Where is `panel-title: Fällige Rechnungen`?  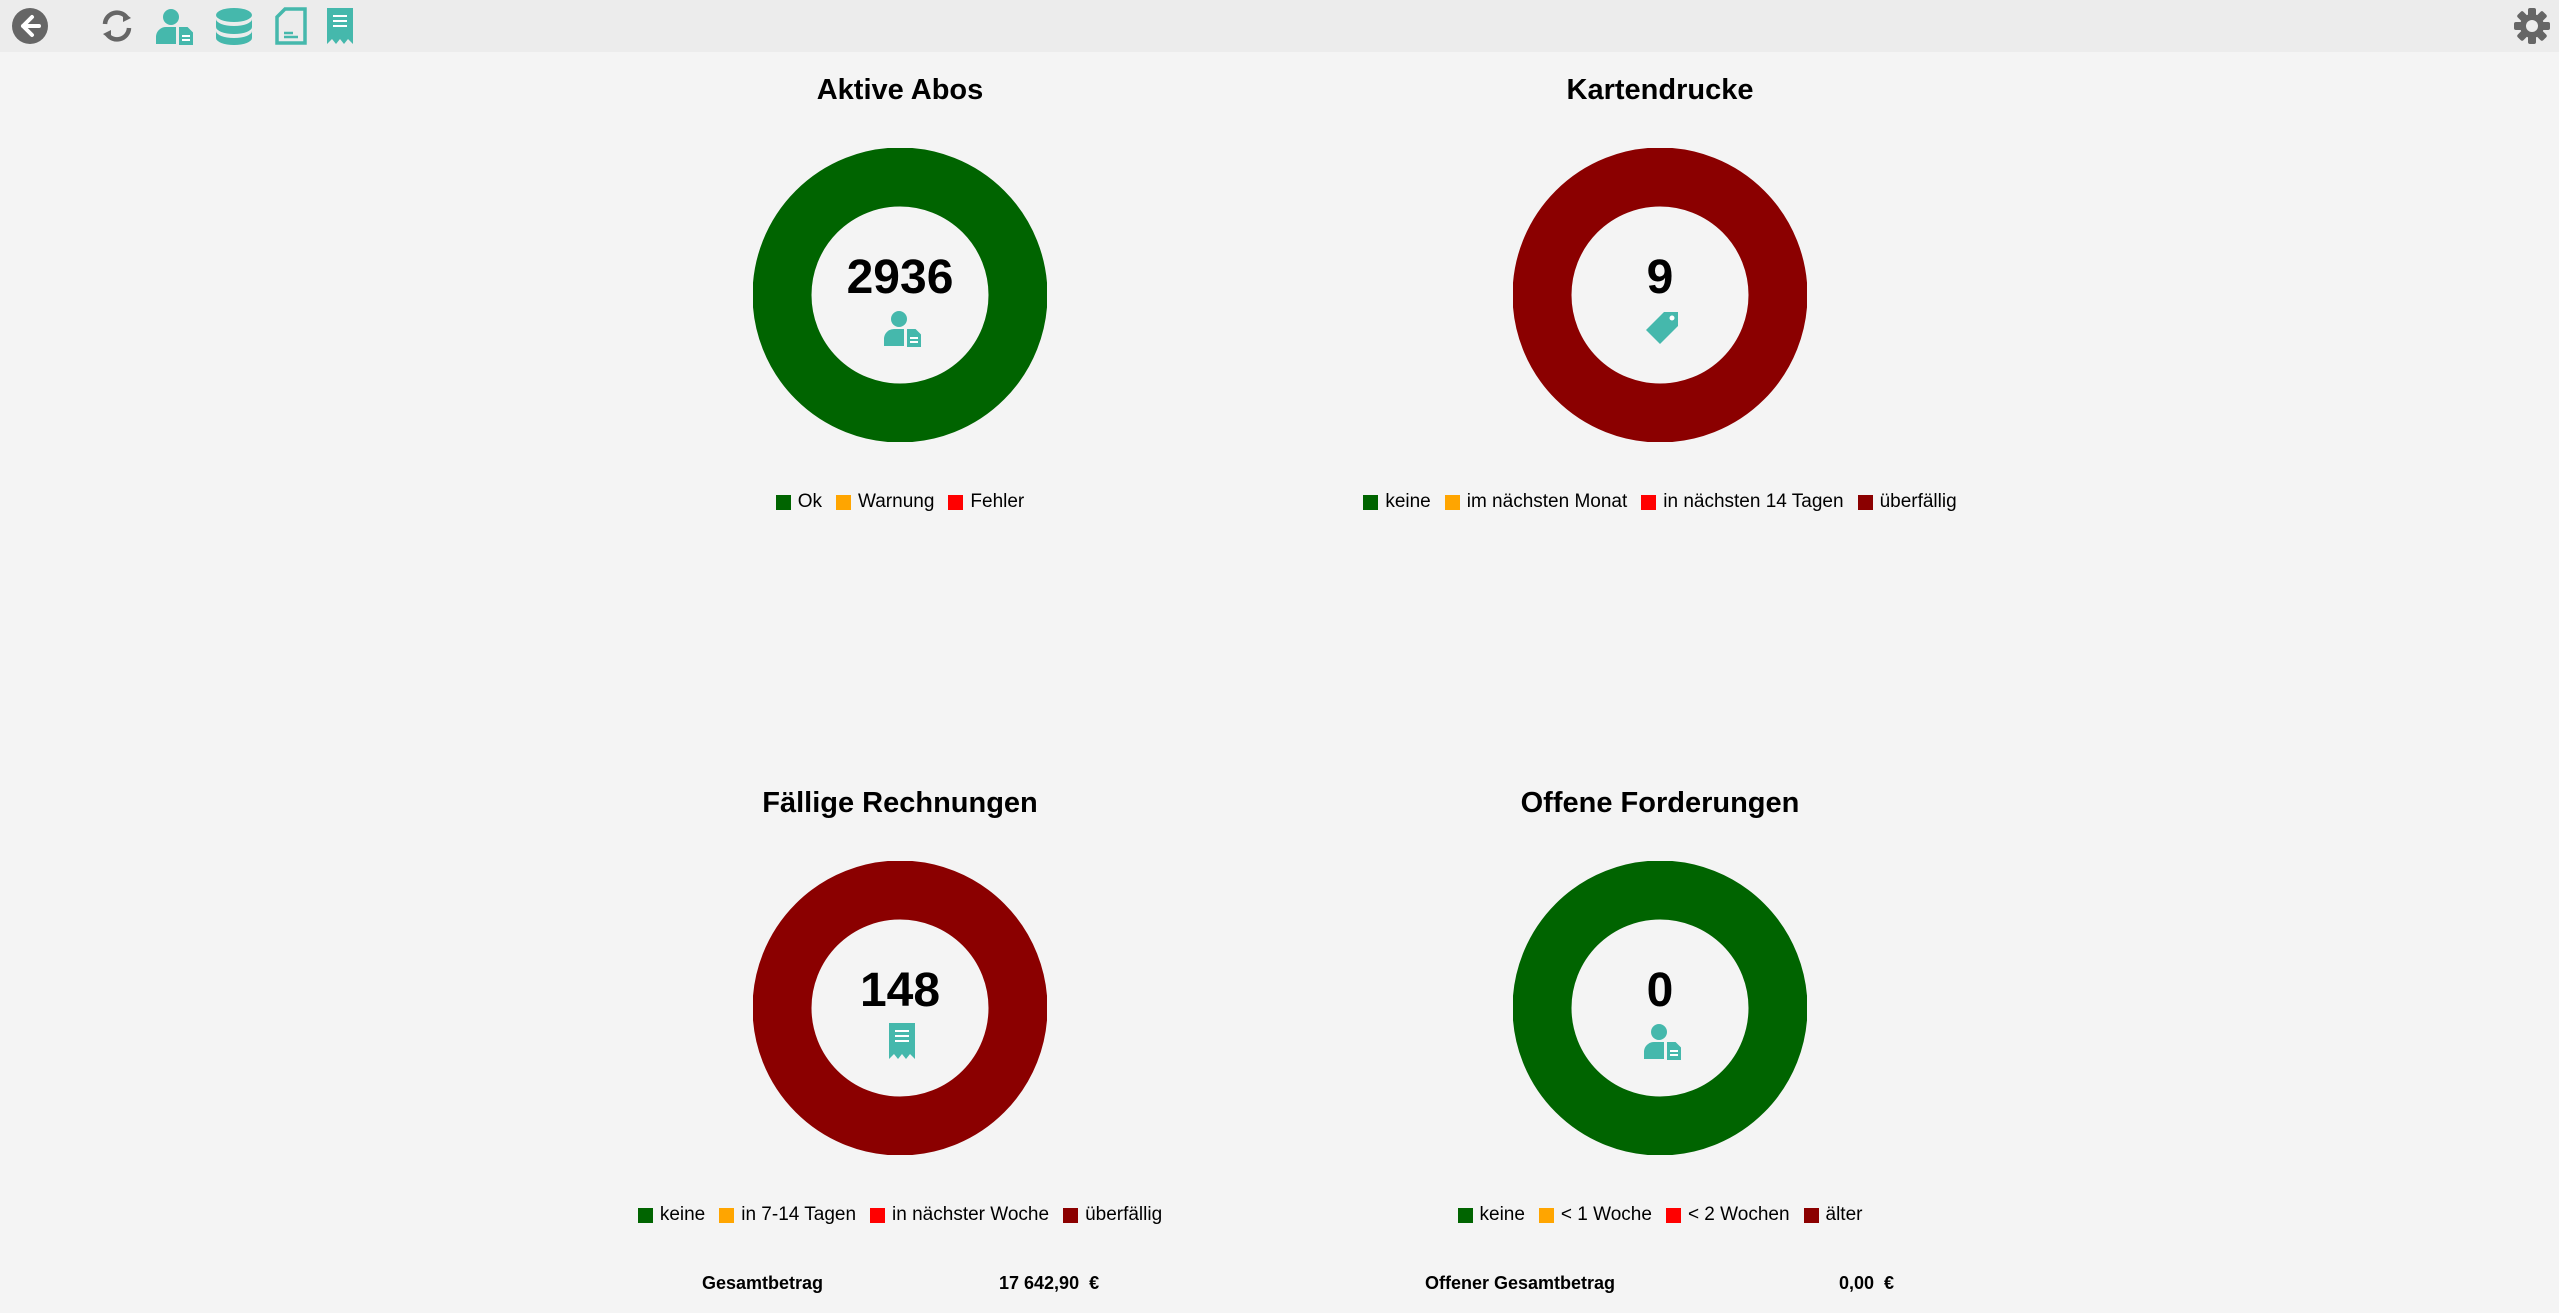
panel-title: Fällige Rechnungen is located at coordinates (900, 803).